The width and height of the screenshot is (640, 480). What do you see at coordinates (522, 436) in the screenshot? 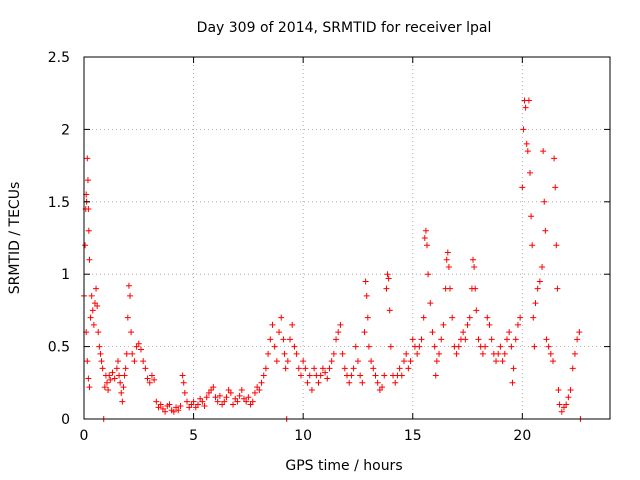
I see `x-tick-label: 20` at bounding box center [522, 436].